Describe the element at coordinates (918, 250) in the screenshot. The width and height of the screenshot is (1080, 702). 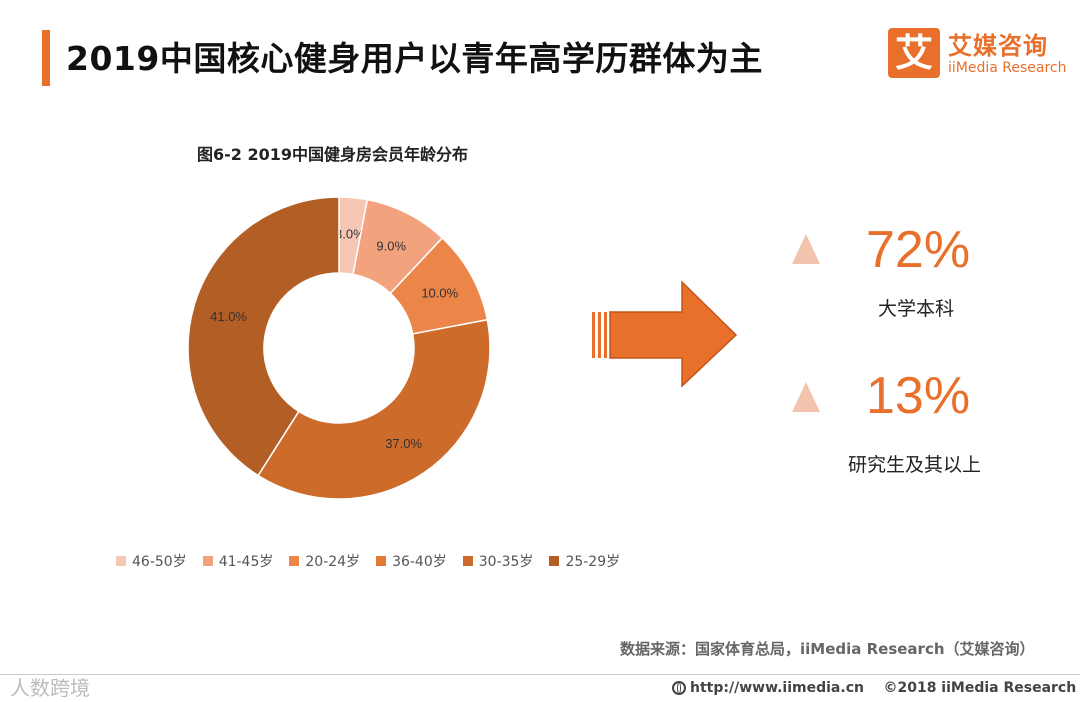
I see `stat-value: 72%` at that location.